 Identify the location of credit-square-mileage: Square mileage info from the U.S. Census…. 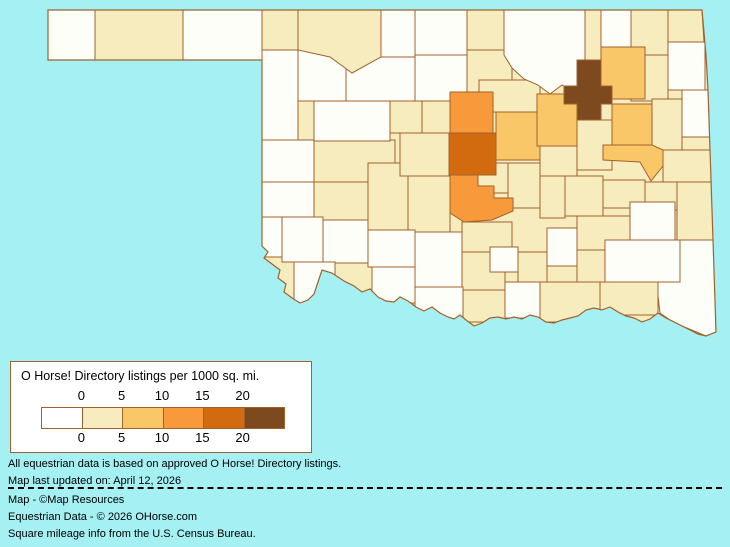
(132, 534).